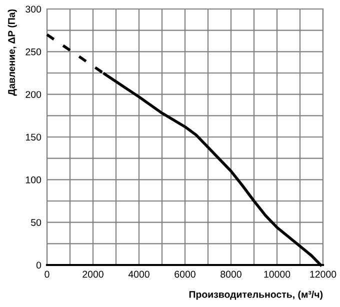  I want to click on x-tick-label: 0, so click(47, 274).